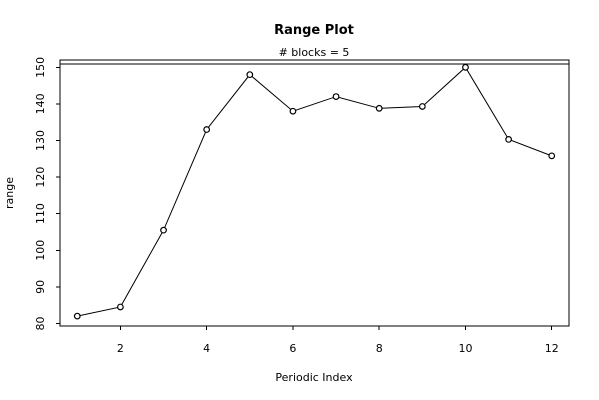 The height and width of the screenshot is (400, 599). Describe the element at coordinates (40, 323) in the screenshot. I see `y-tick-label-80: 80` at that location.